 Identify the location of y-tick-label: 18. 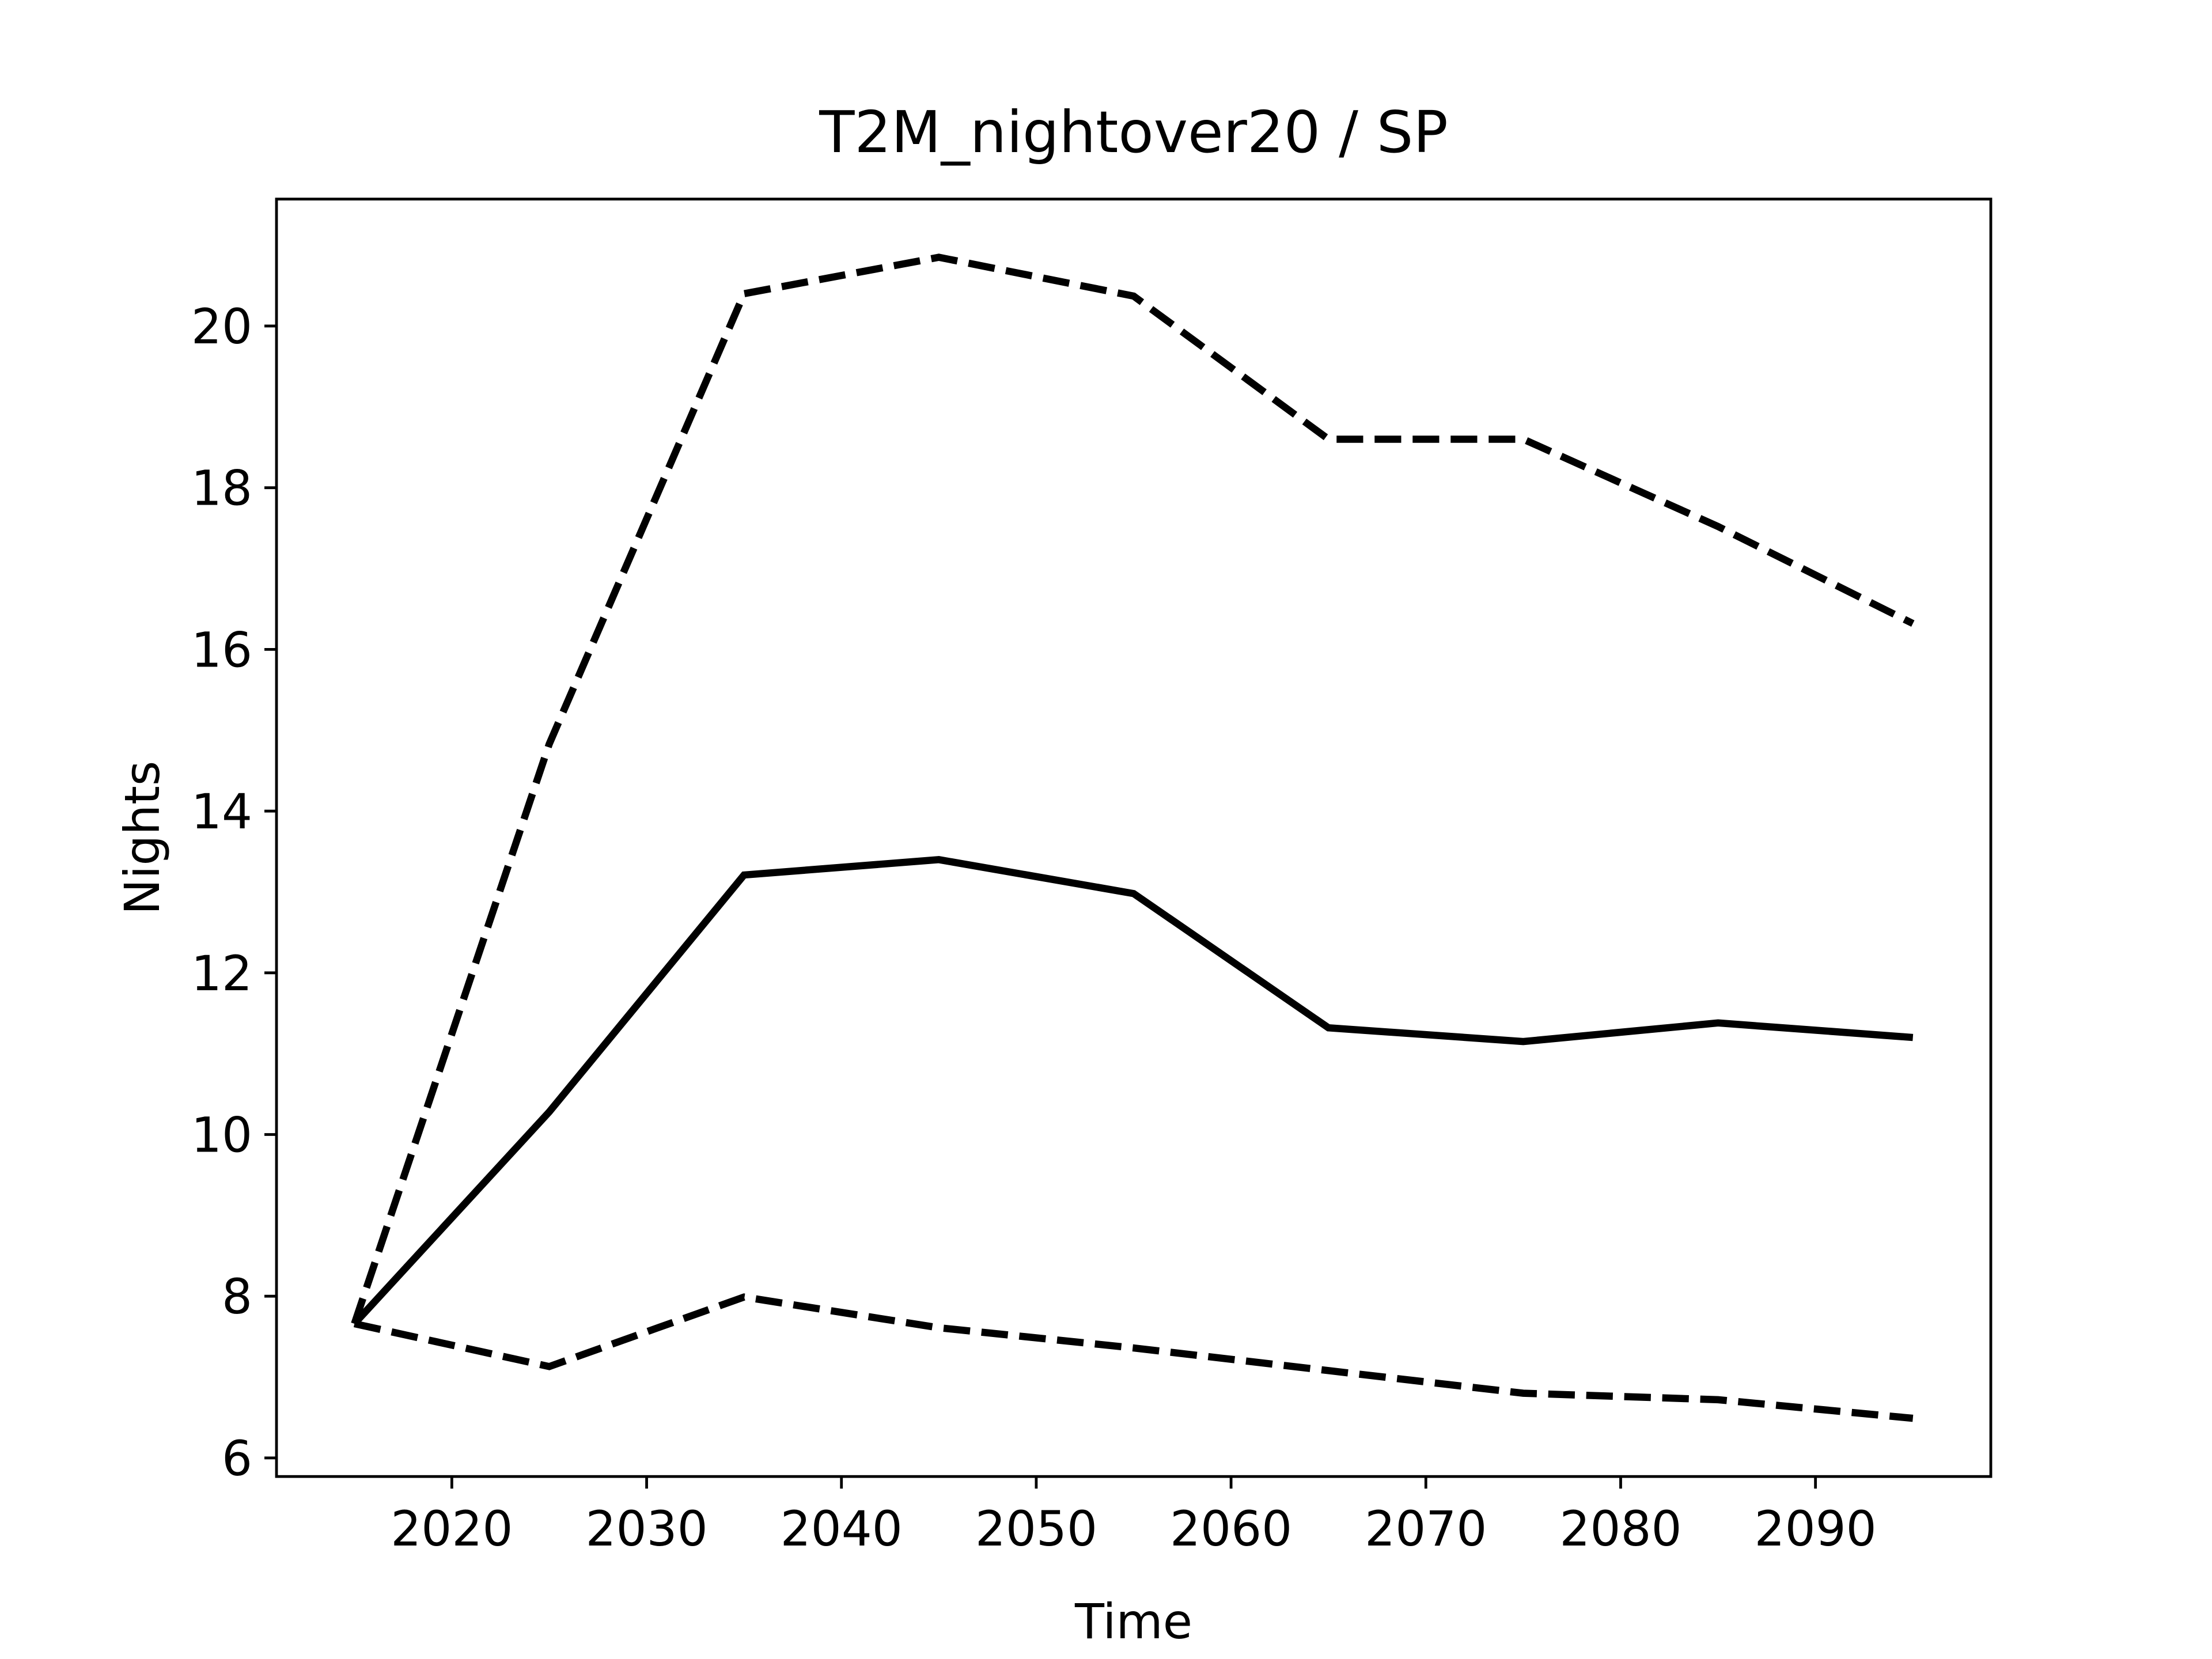
(221, 489).